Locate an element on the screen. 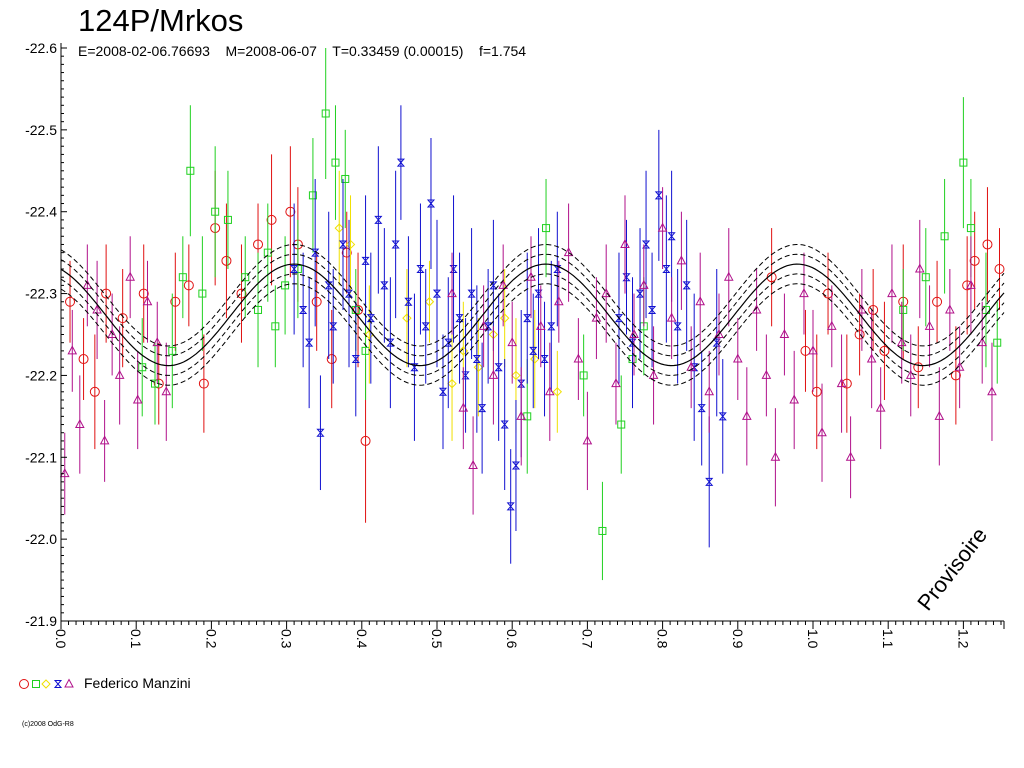 The height and width of the screenshot is (768, 1024). legend: Federico Manzini is located at coordinates (104, 683).